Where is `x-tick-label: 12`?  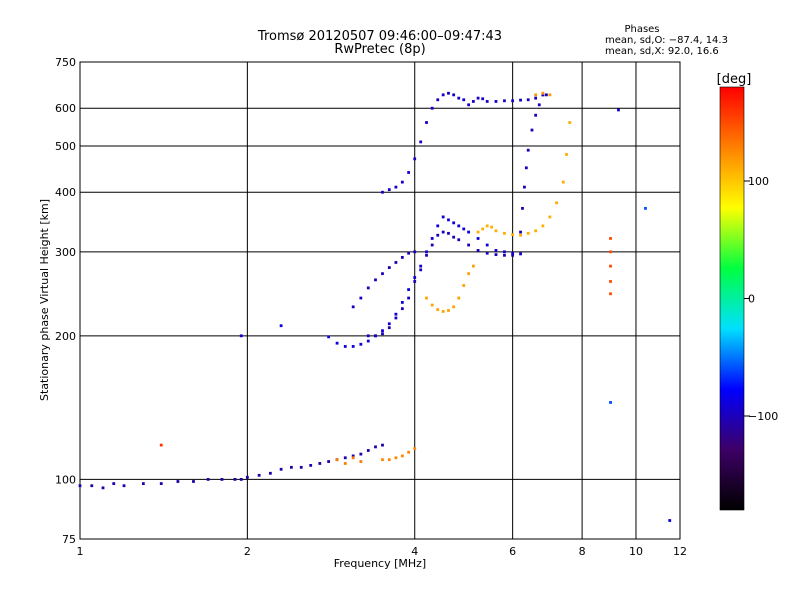 x-tick-label: 12 is located at coordinates (680, 551).